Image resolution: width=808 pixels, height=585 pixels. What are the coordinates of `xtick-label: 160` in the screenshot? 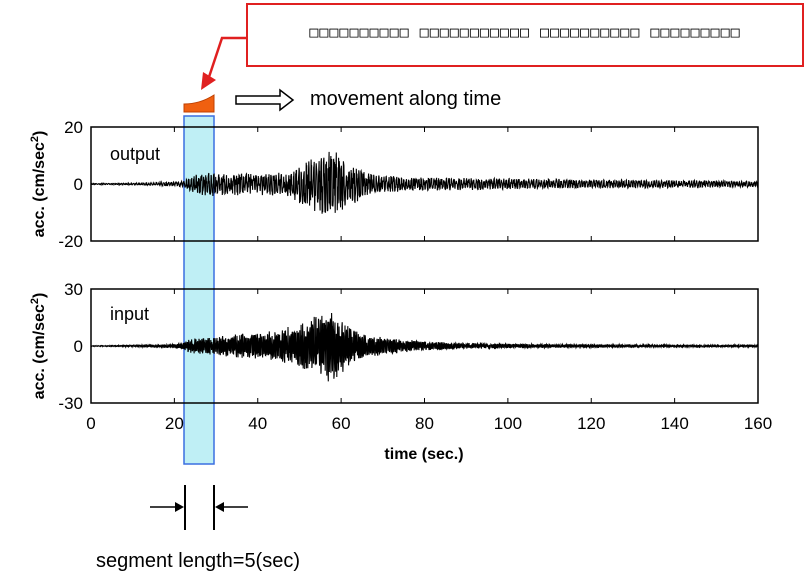 It's located at (758, 423).